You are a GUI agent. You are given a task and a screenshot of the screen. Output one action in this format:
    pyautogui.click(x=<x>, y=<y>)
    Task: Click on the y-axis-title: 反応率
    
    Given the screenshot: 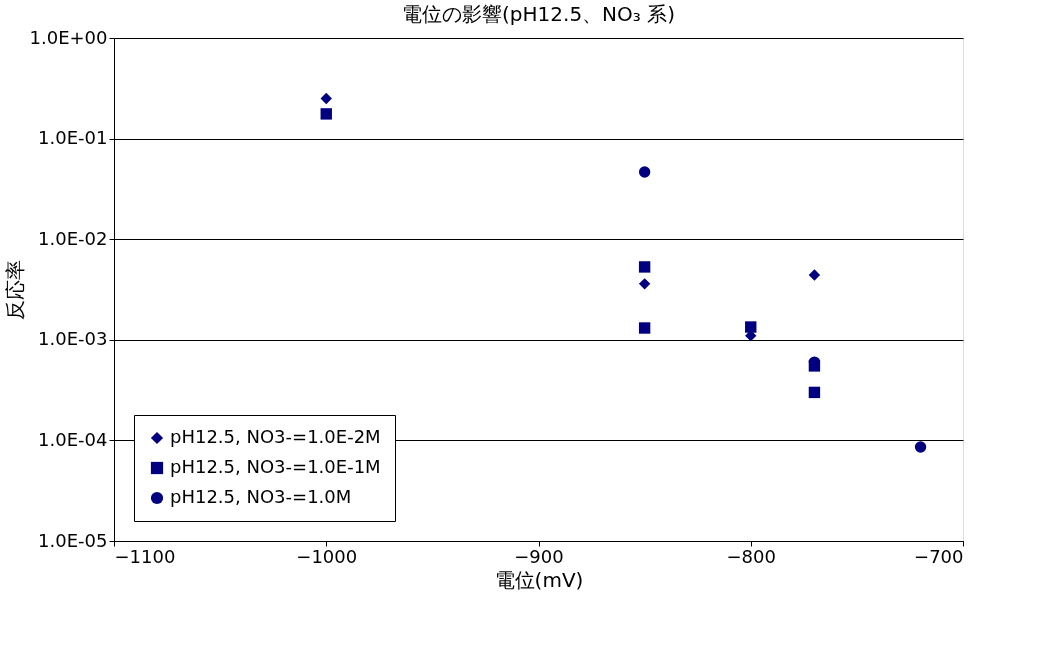 What is the action you would take?
    pyautogui.click(x=14, y=290)
    